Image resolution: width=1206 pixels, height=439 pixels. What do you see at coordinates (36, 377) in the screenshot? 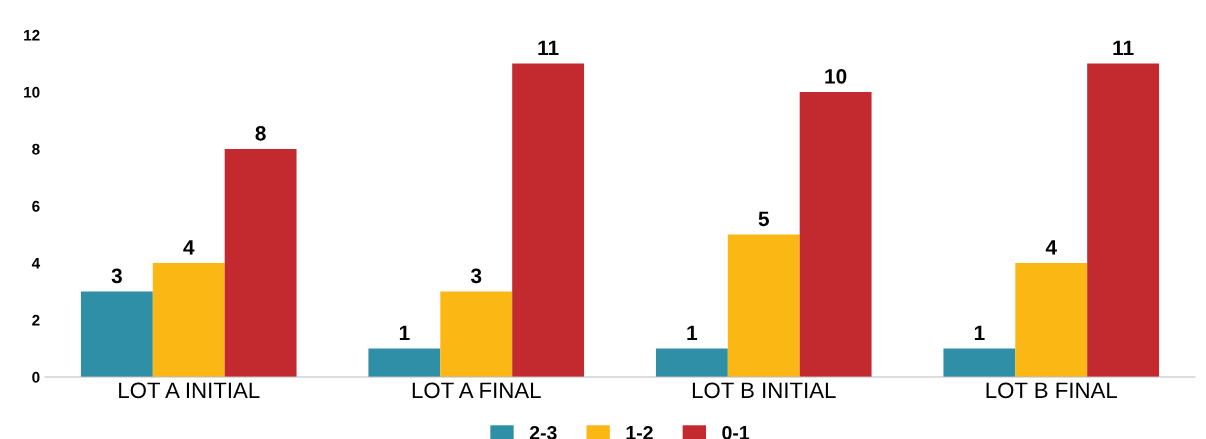
I see `y-tick-label: 0` at bounding box center [36, 377].